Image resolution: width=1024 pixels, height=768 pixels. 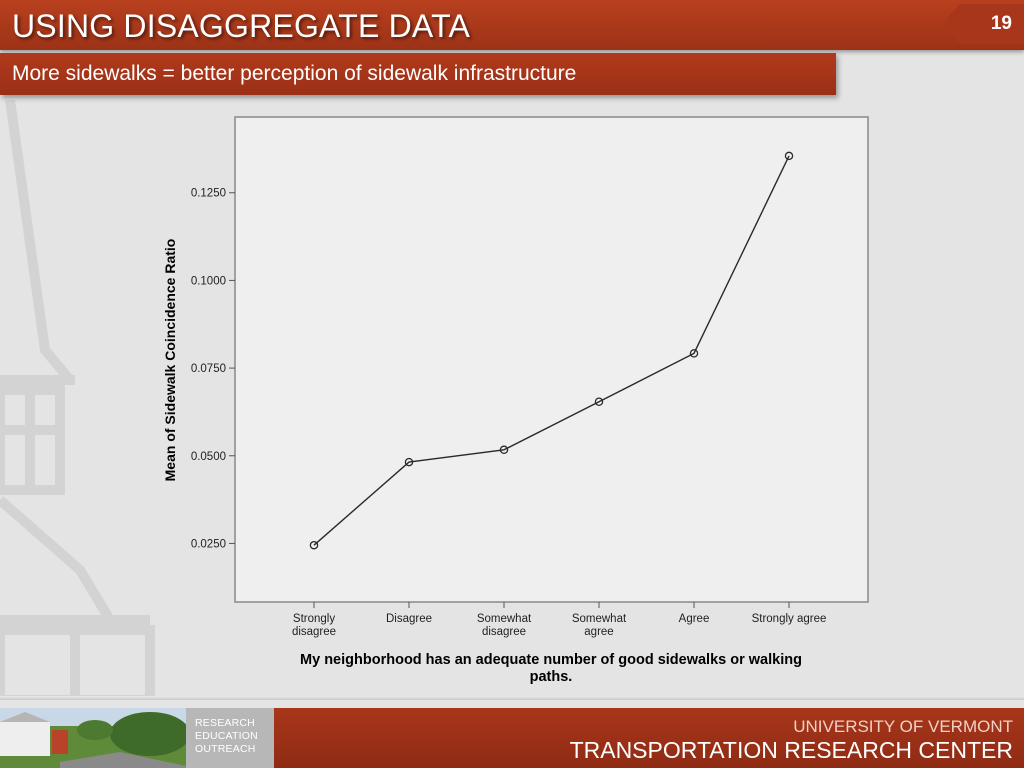 What do you see at coordinates (225, 723) in the screenshot?
I see `tagline-research: RESEARCH` at bounding box center [225, 723].